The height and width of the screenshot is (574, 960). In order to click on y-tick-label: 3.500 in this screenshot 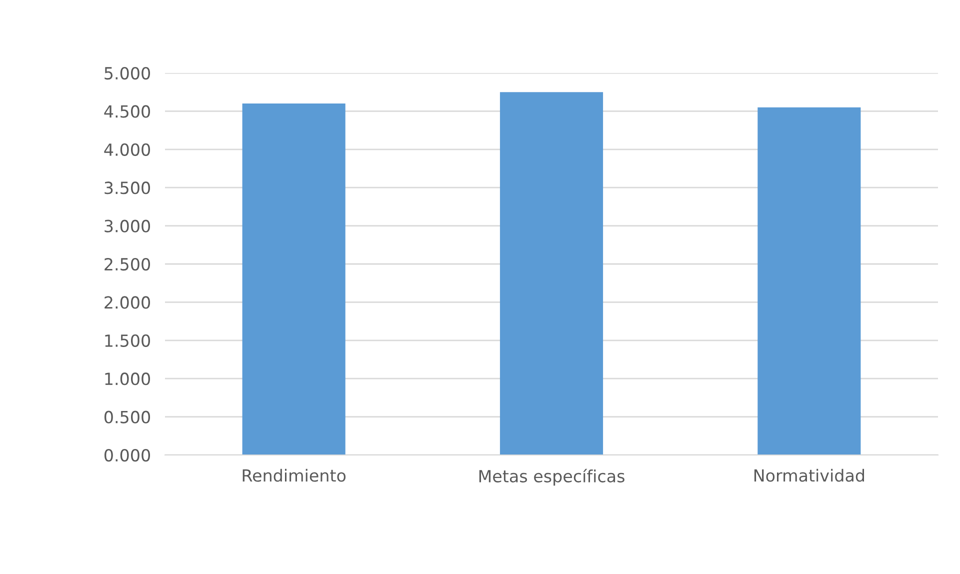, I will do `click(127, 188)`.